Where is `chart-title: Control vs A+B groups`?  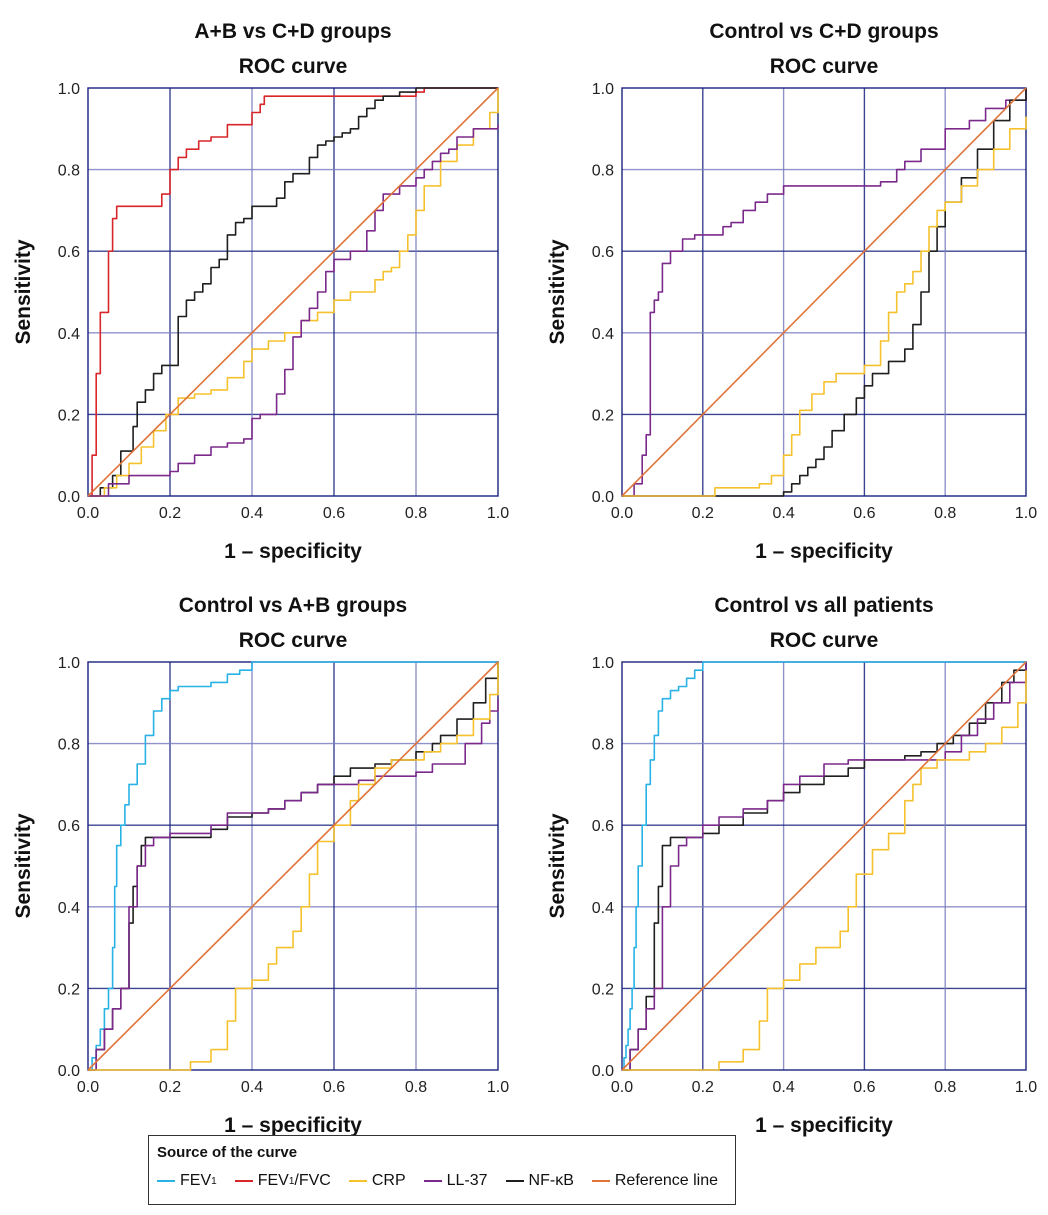
chart-title: Control vs A+B groups is located at coordinates (293, 605).